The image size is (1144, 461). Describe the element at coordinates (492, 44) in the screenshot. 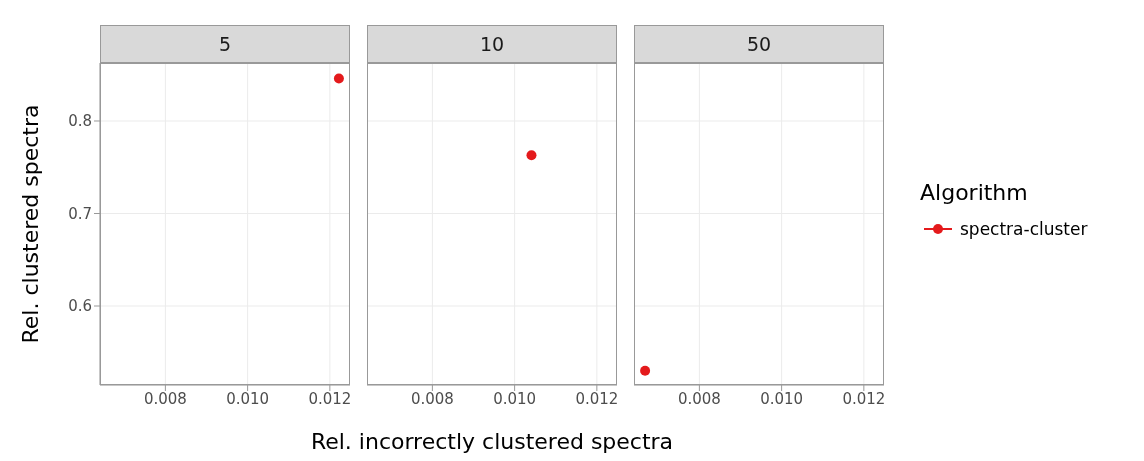

I see `chart-title: 10` at that location.